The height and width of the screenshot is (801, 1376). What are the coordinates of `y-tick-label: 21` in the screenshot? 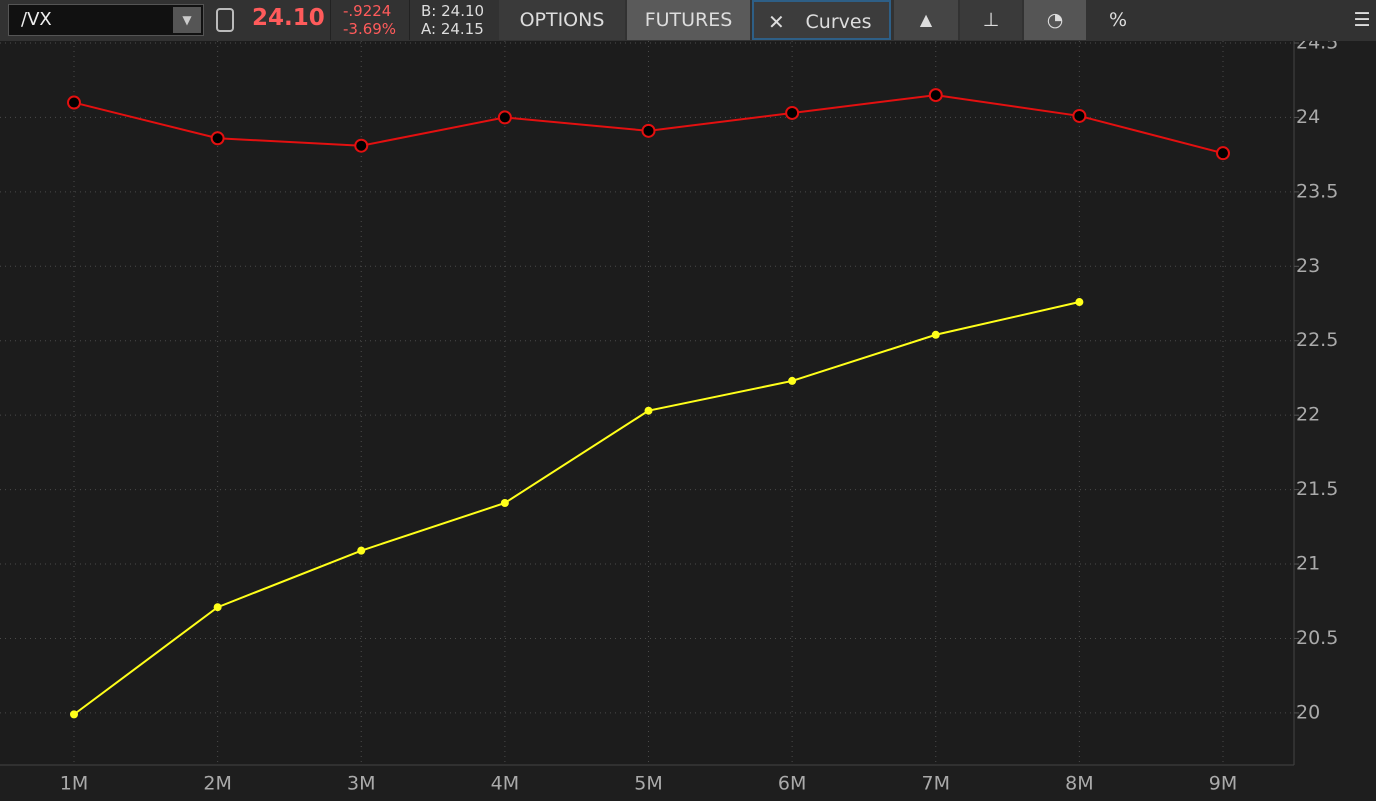 It's located at (1308, 564).